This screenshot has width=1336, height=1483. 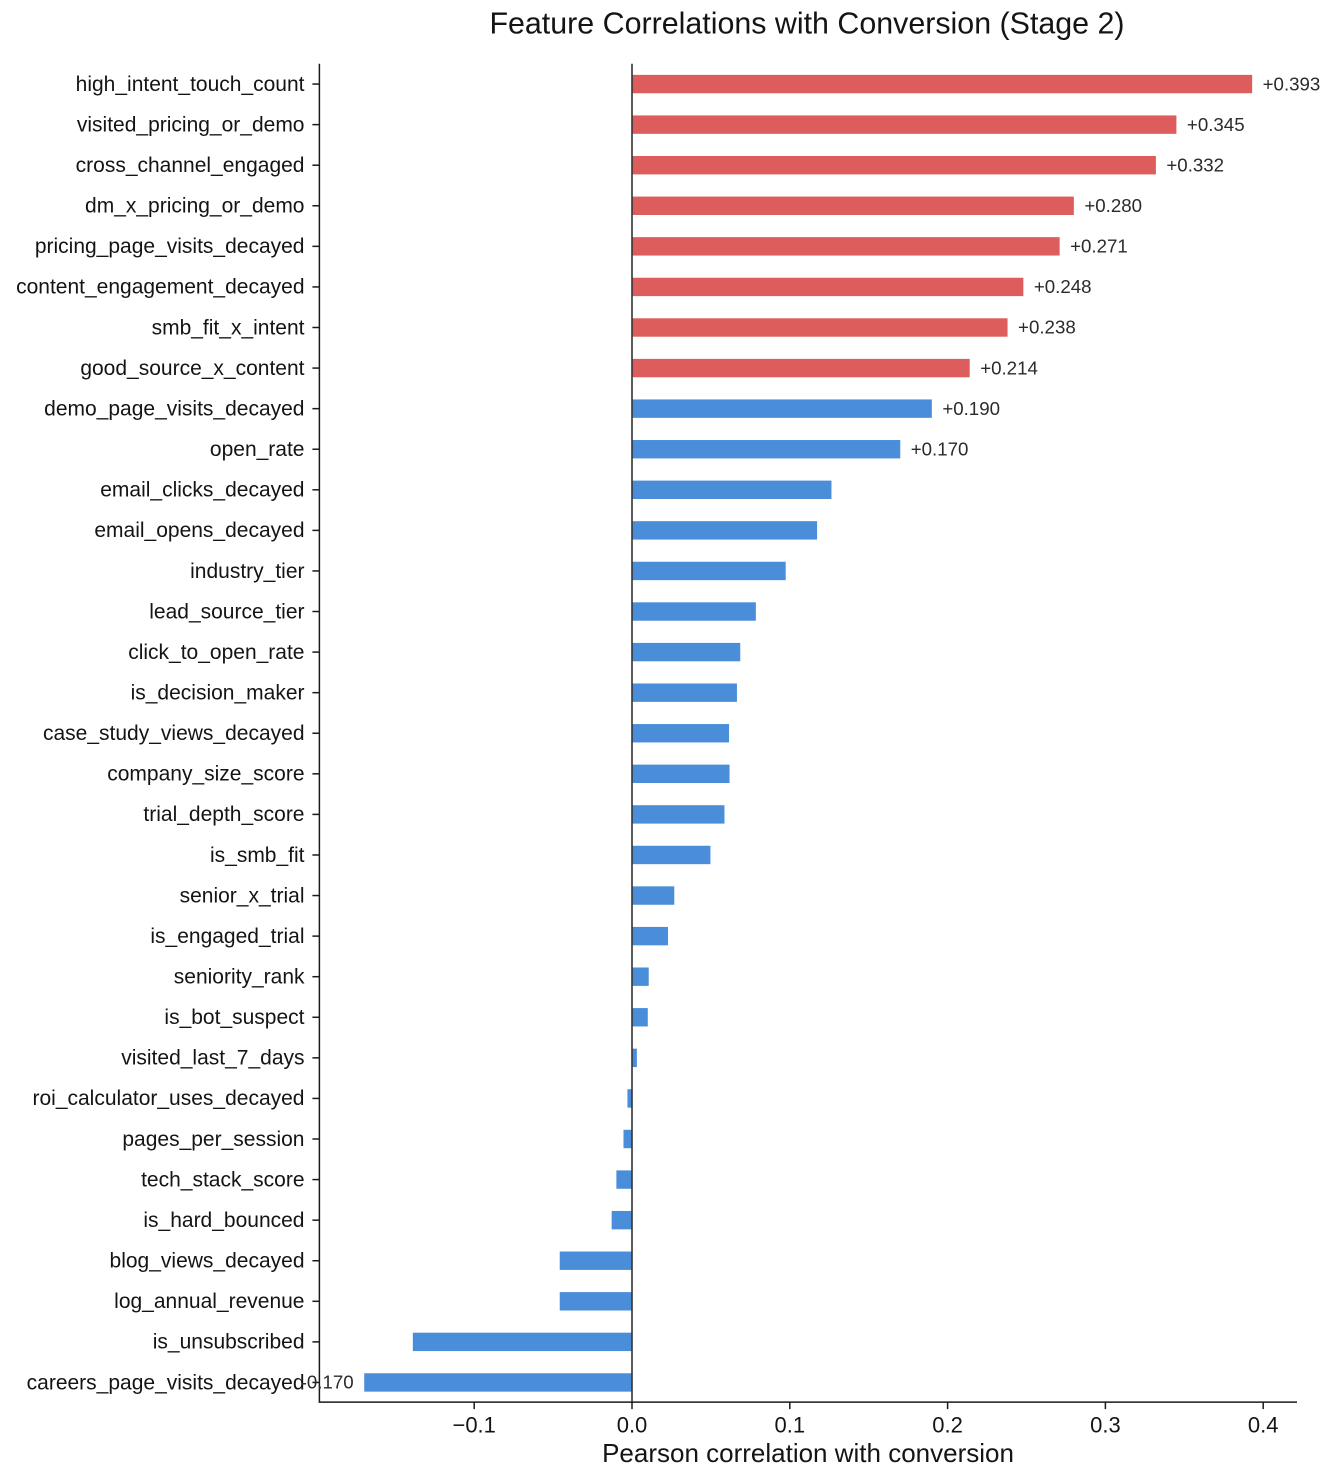 What do you see at coordinates (247, 571) in the screenshot?
I see `svg-text: industry_tier` at bounding box center [247, 571].